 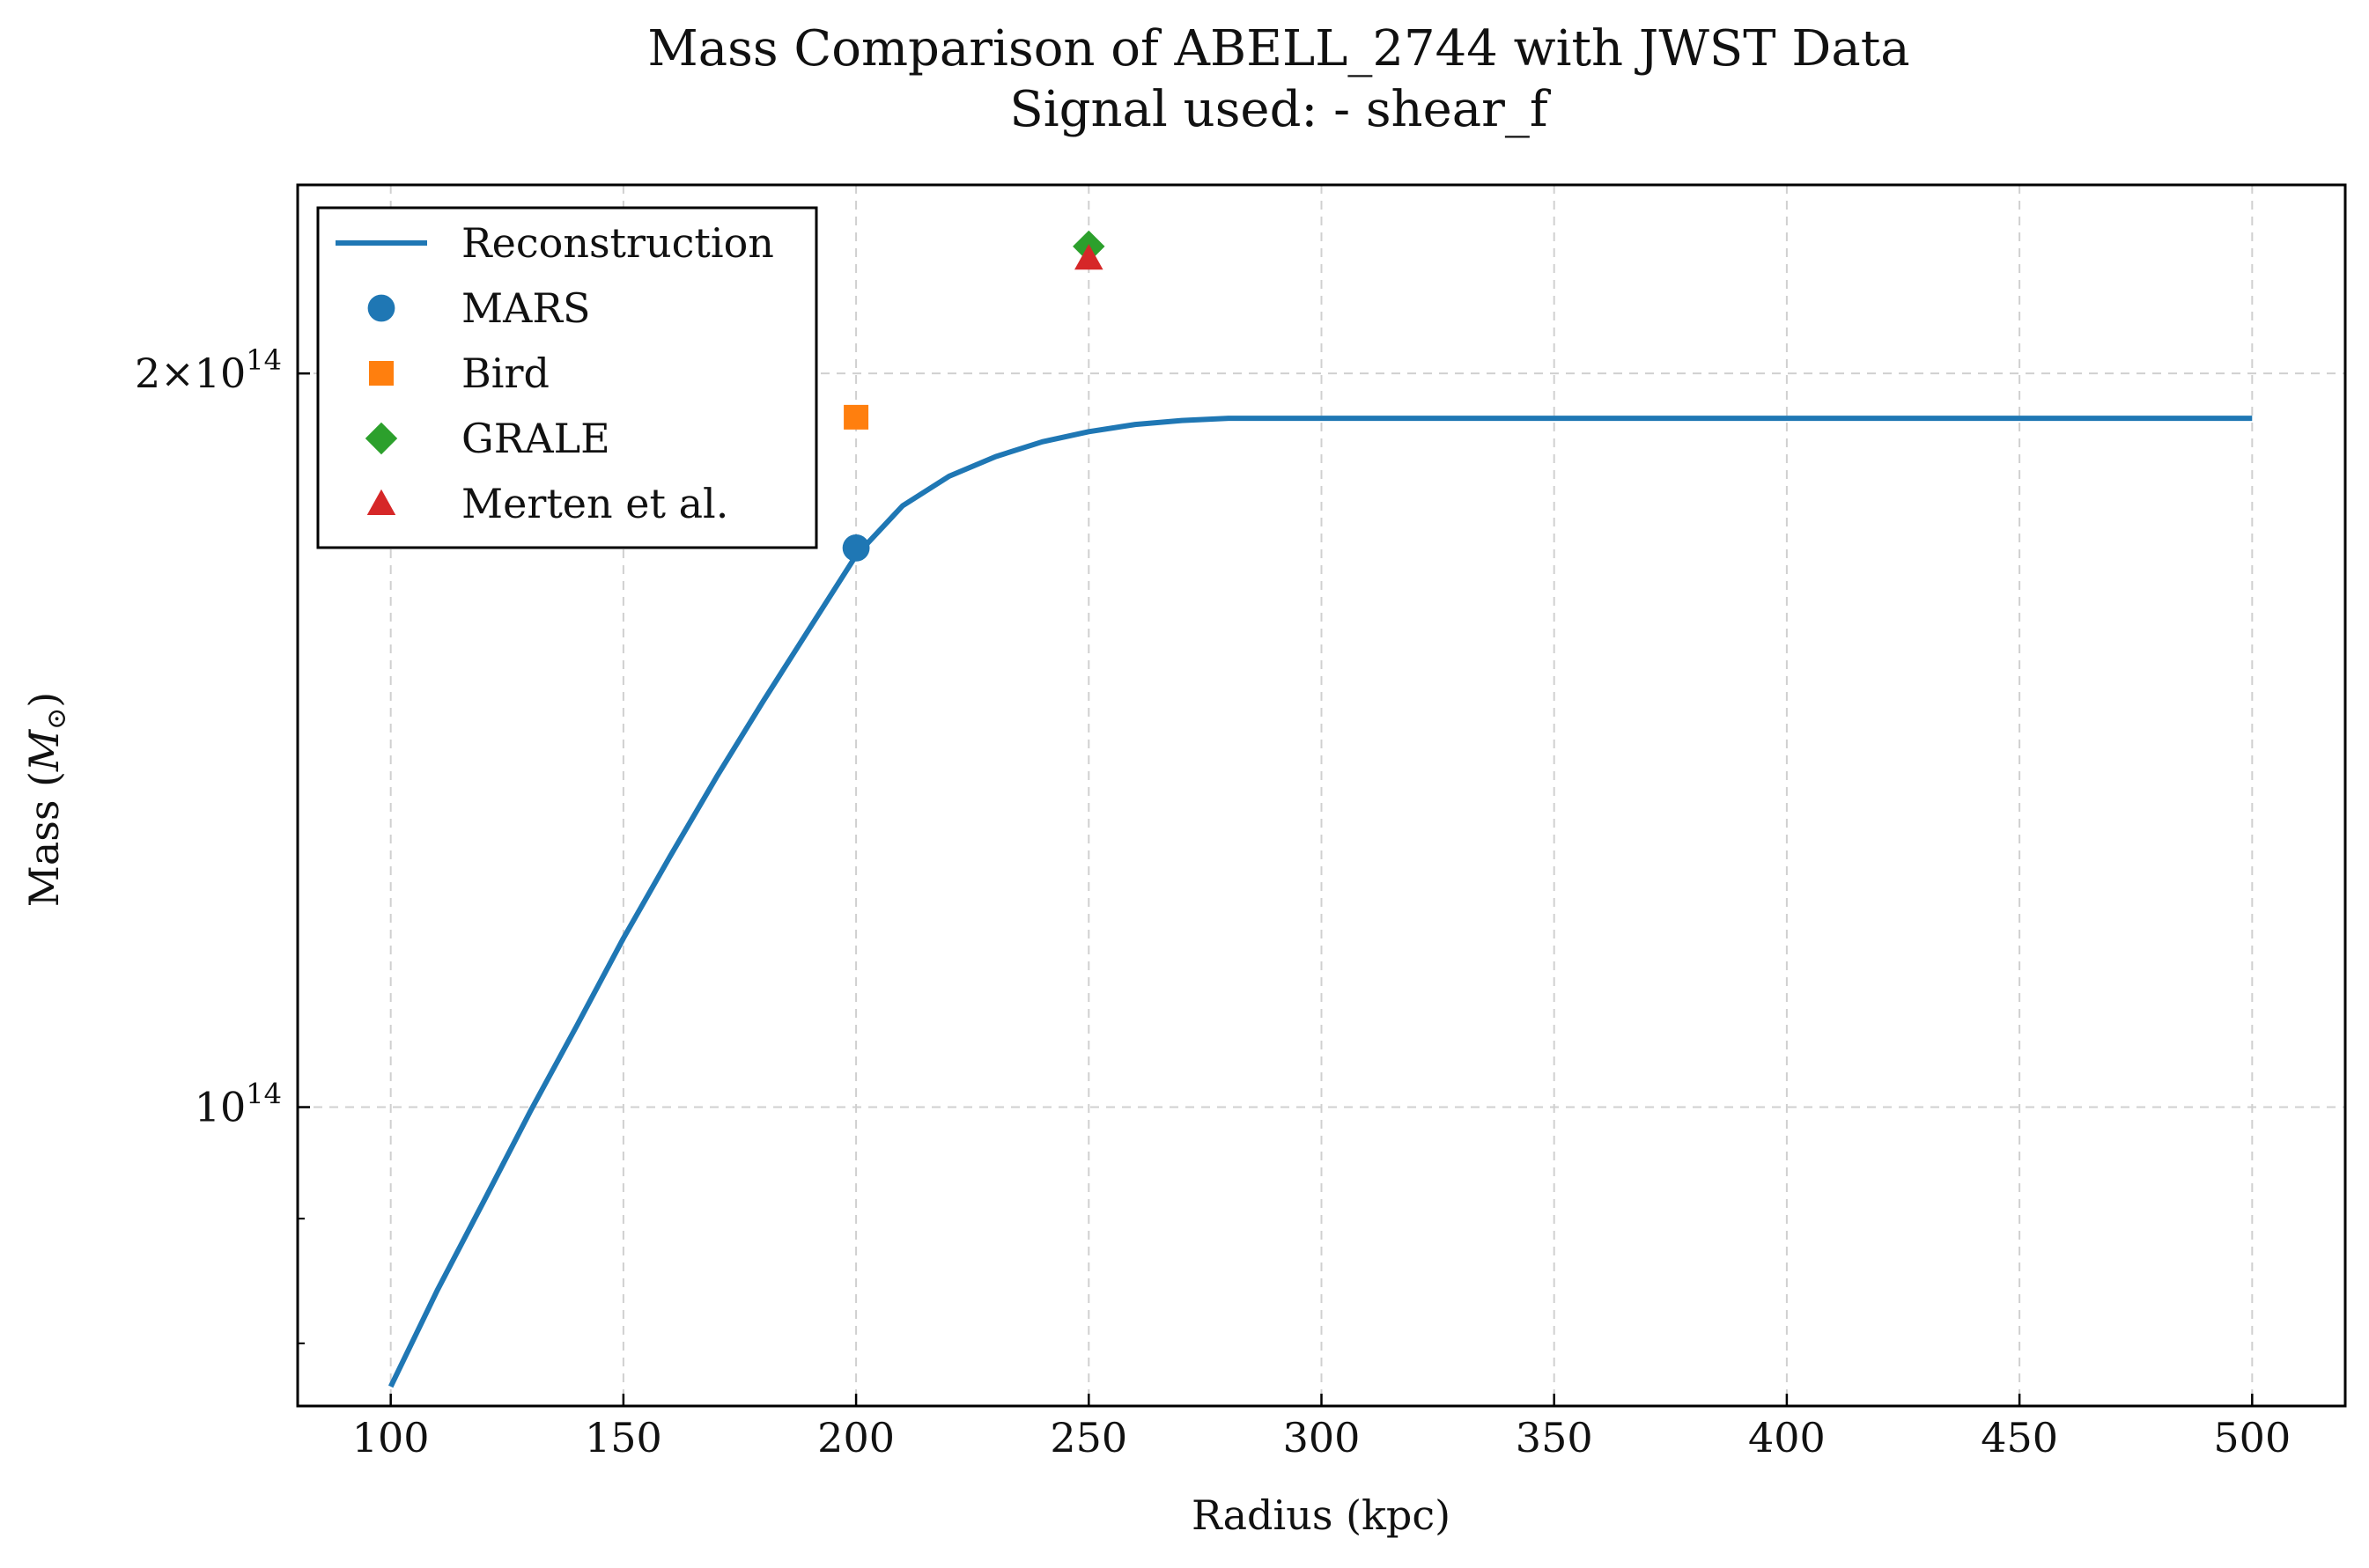 What do you see at coordinates (623, 1437) in the screenshot?
I see `x-tick-label: 150` at bounding box center [623, 1437].